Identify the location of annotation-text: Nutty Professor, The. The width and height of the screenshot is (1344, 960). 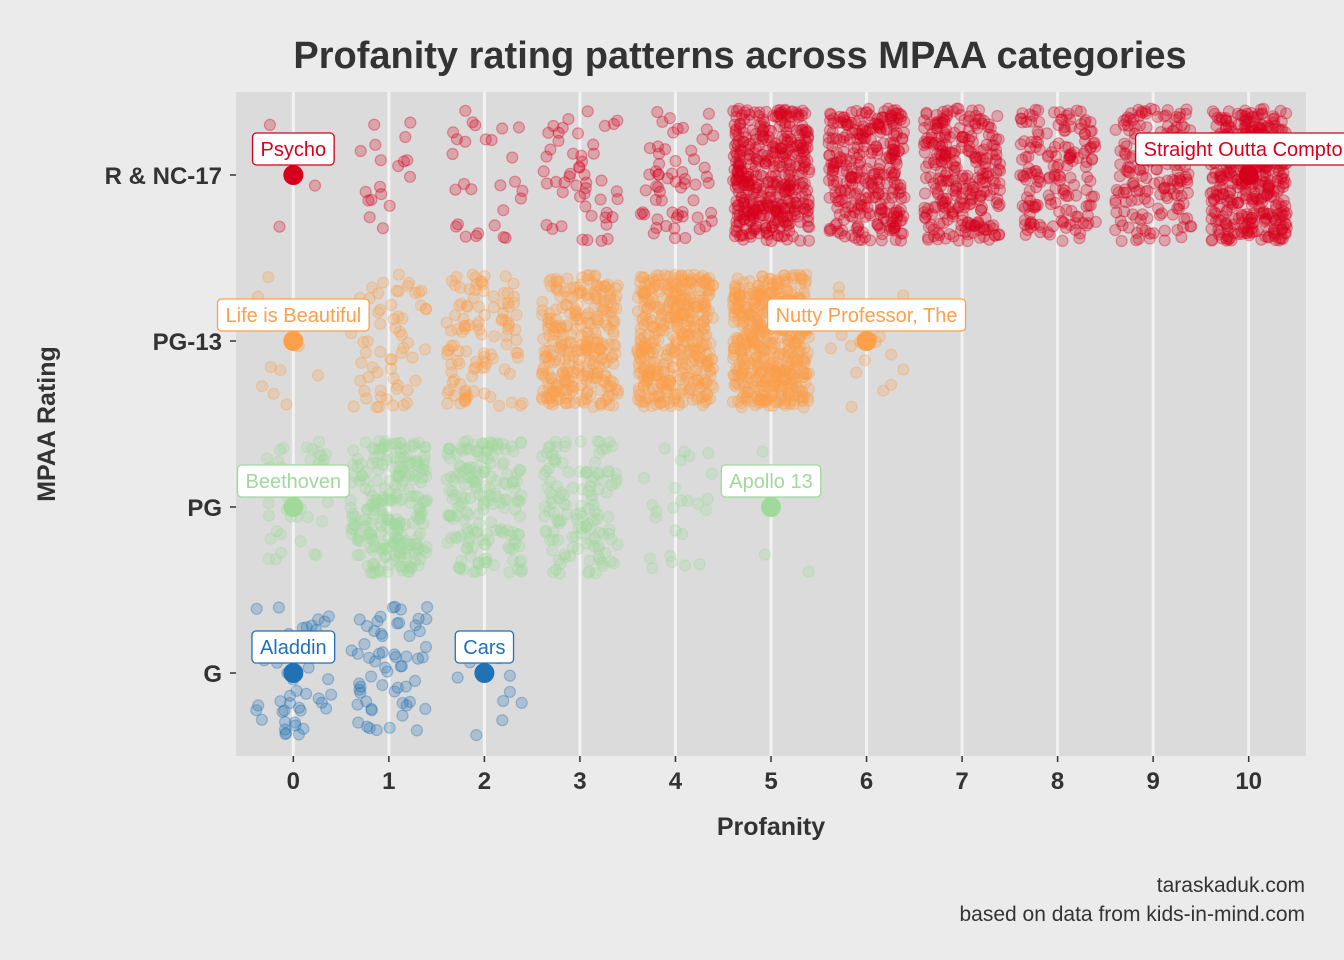
(867, 316).